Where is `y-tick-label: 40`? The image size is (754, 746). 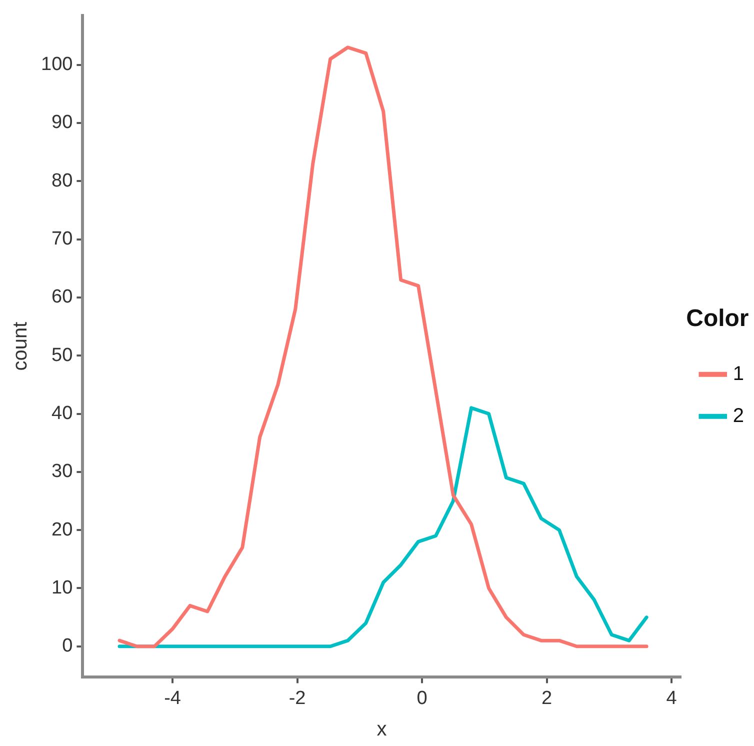
y-tick-label: 40 is located at coordinates (62, 413).